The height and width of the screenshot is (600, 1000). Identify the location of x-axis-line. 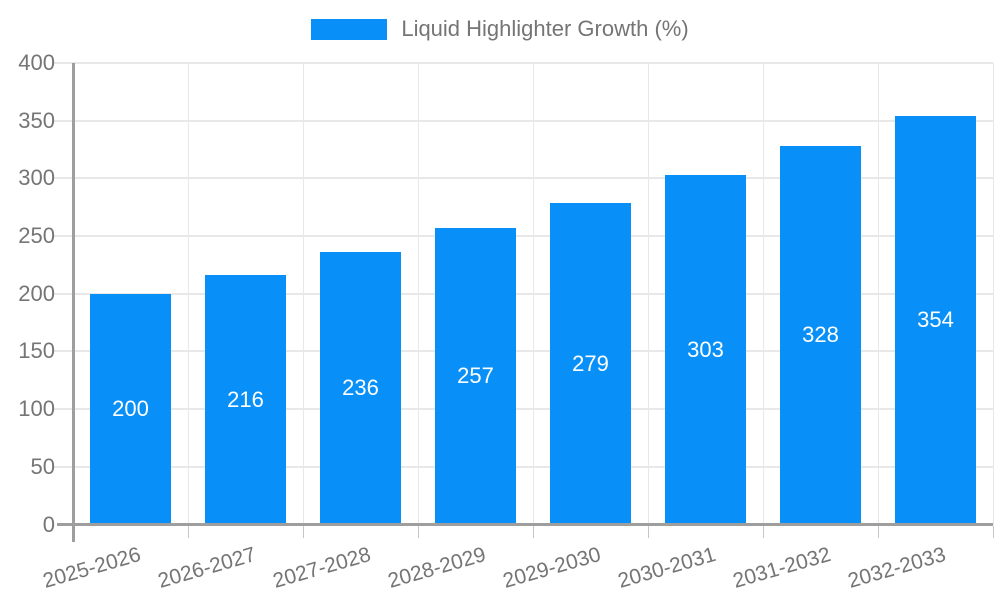
(525, 524).